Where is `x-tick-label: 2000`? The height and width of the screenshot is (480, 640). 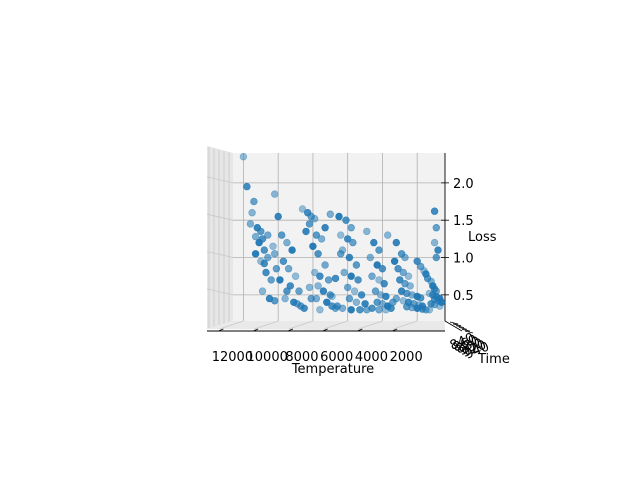 x-tick-label: 2000 is located at coordinates (406, 357).